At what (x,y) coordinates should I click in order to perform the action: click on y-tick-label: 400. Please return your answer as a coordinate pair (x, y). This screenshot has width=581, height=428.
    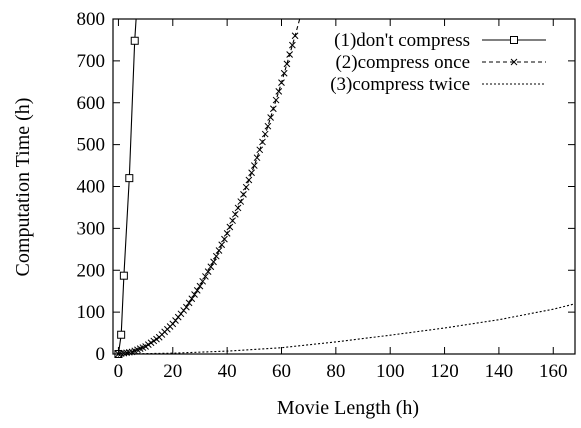
    Looking at the image, I should click on (91, 187).